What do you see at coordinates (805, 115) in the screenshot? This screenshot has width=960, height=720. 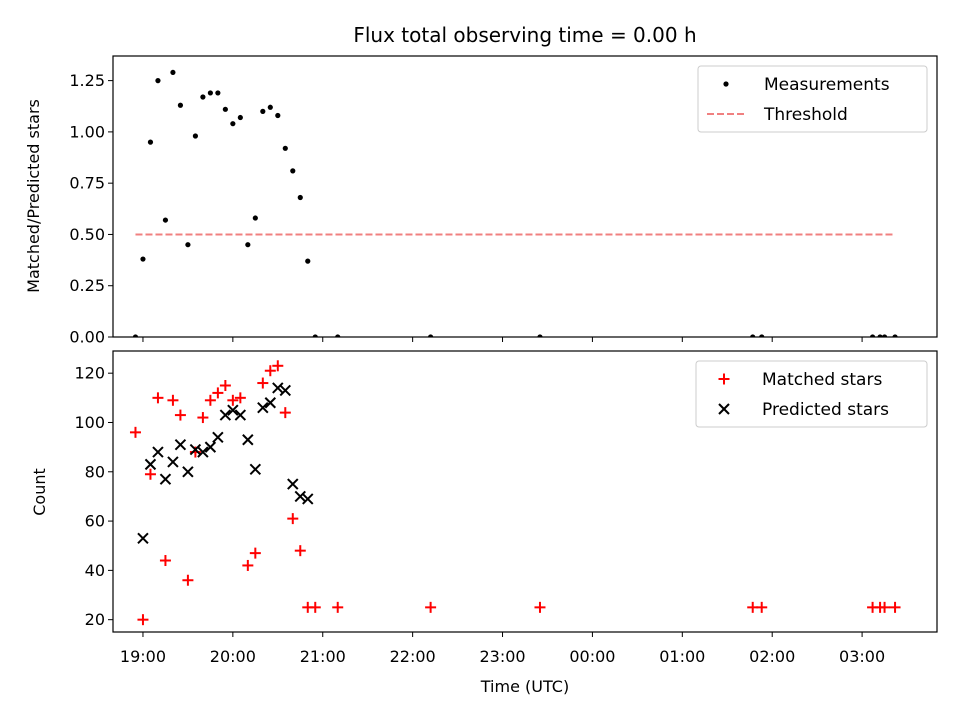 I see `legend-label: Threshold` at bounding box center [805, 115].